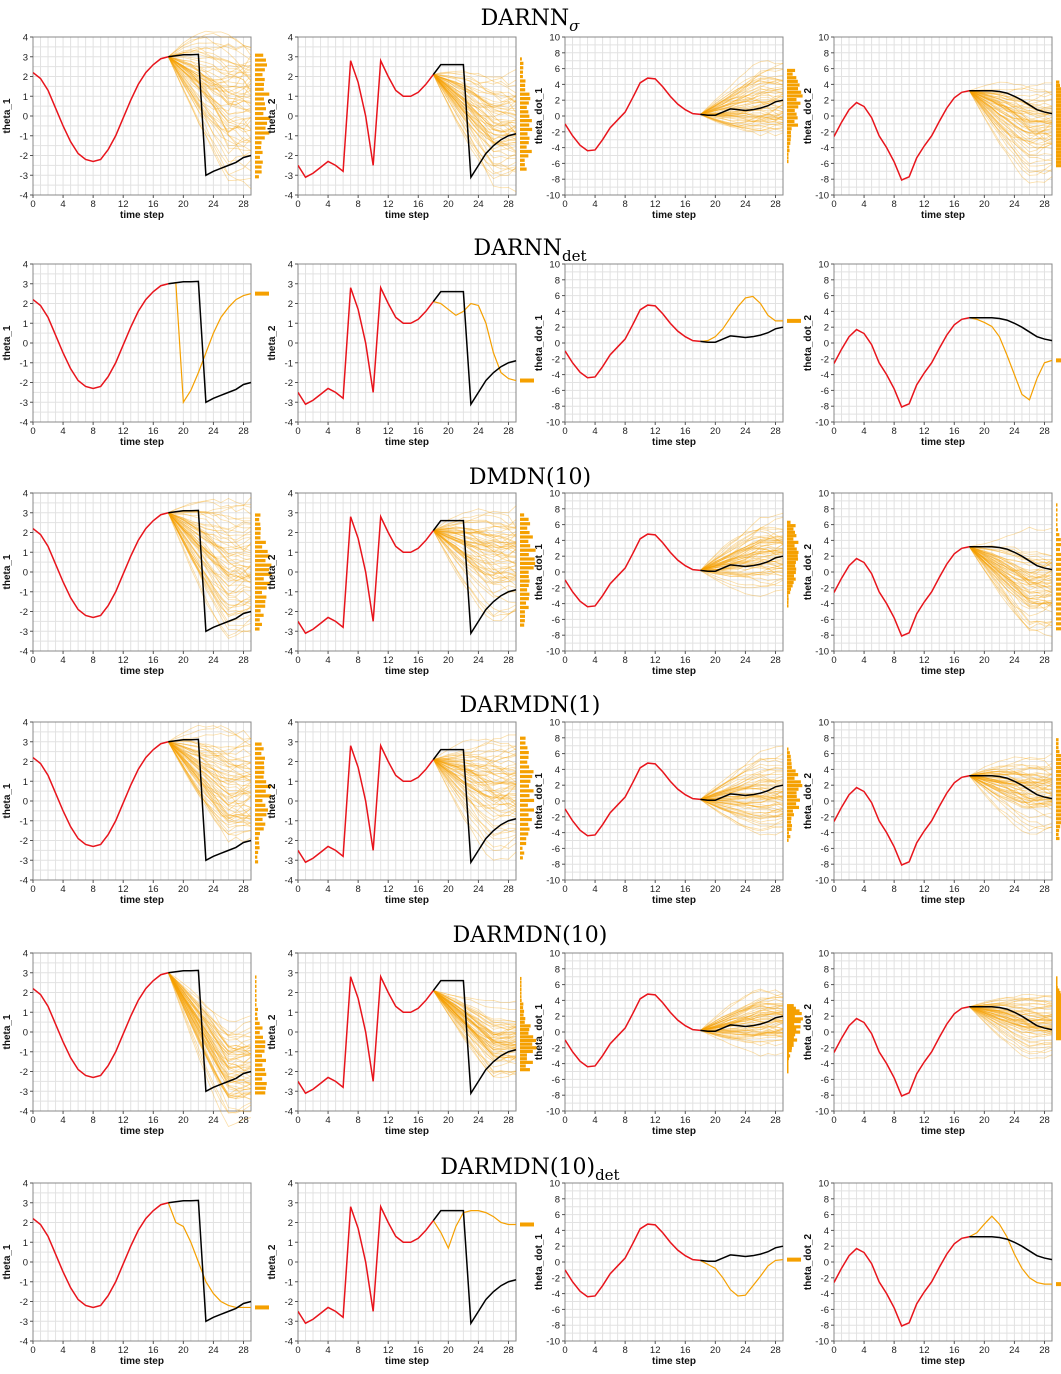  Describe the element at coordinates (557, 328) in the screenshot. I see `y-tick-label: 2` at that location.